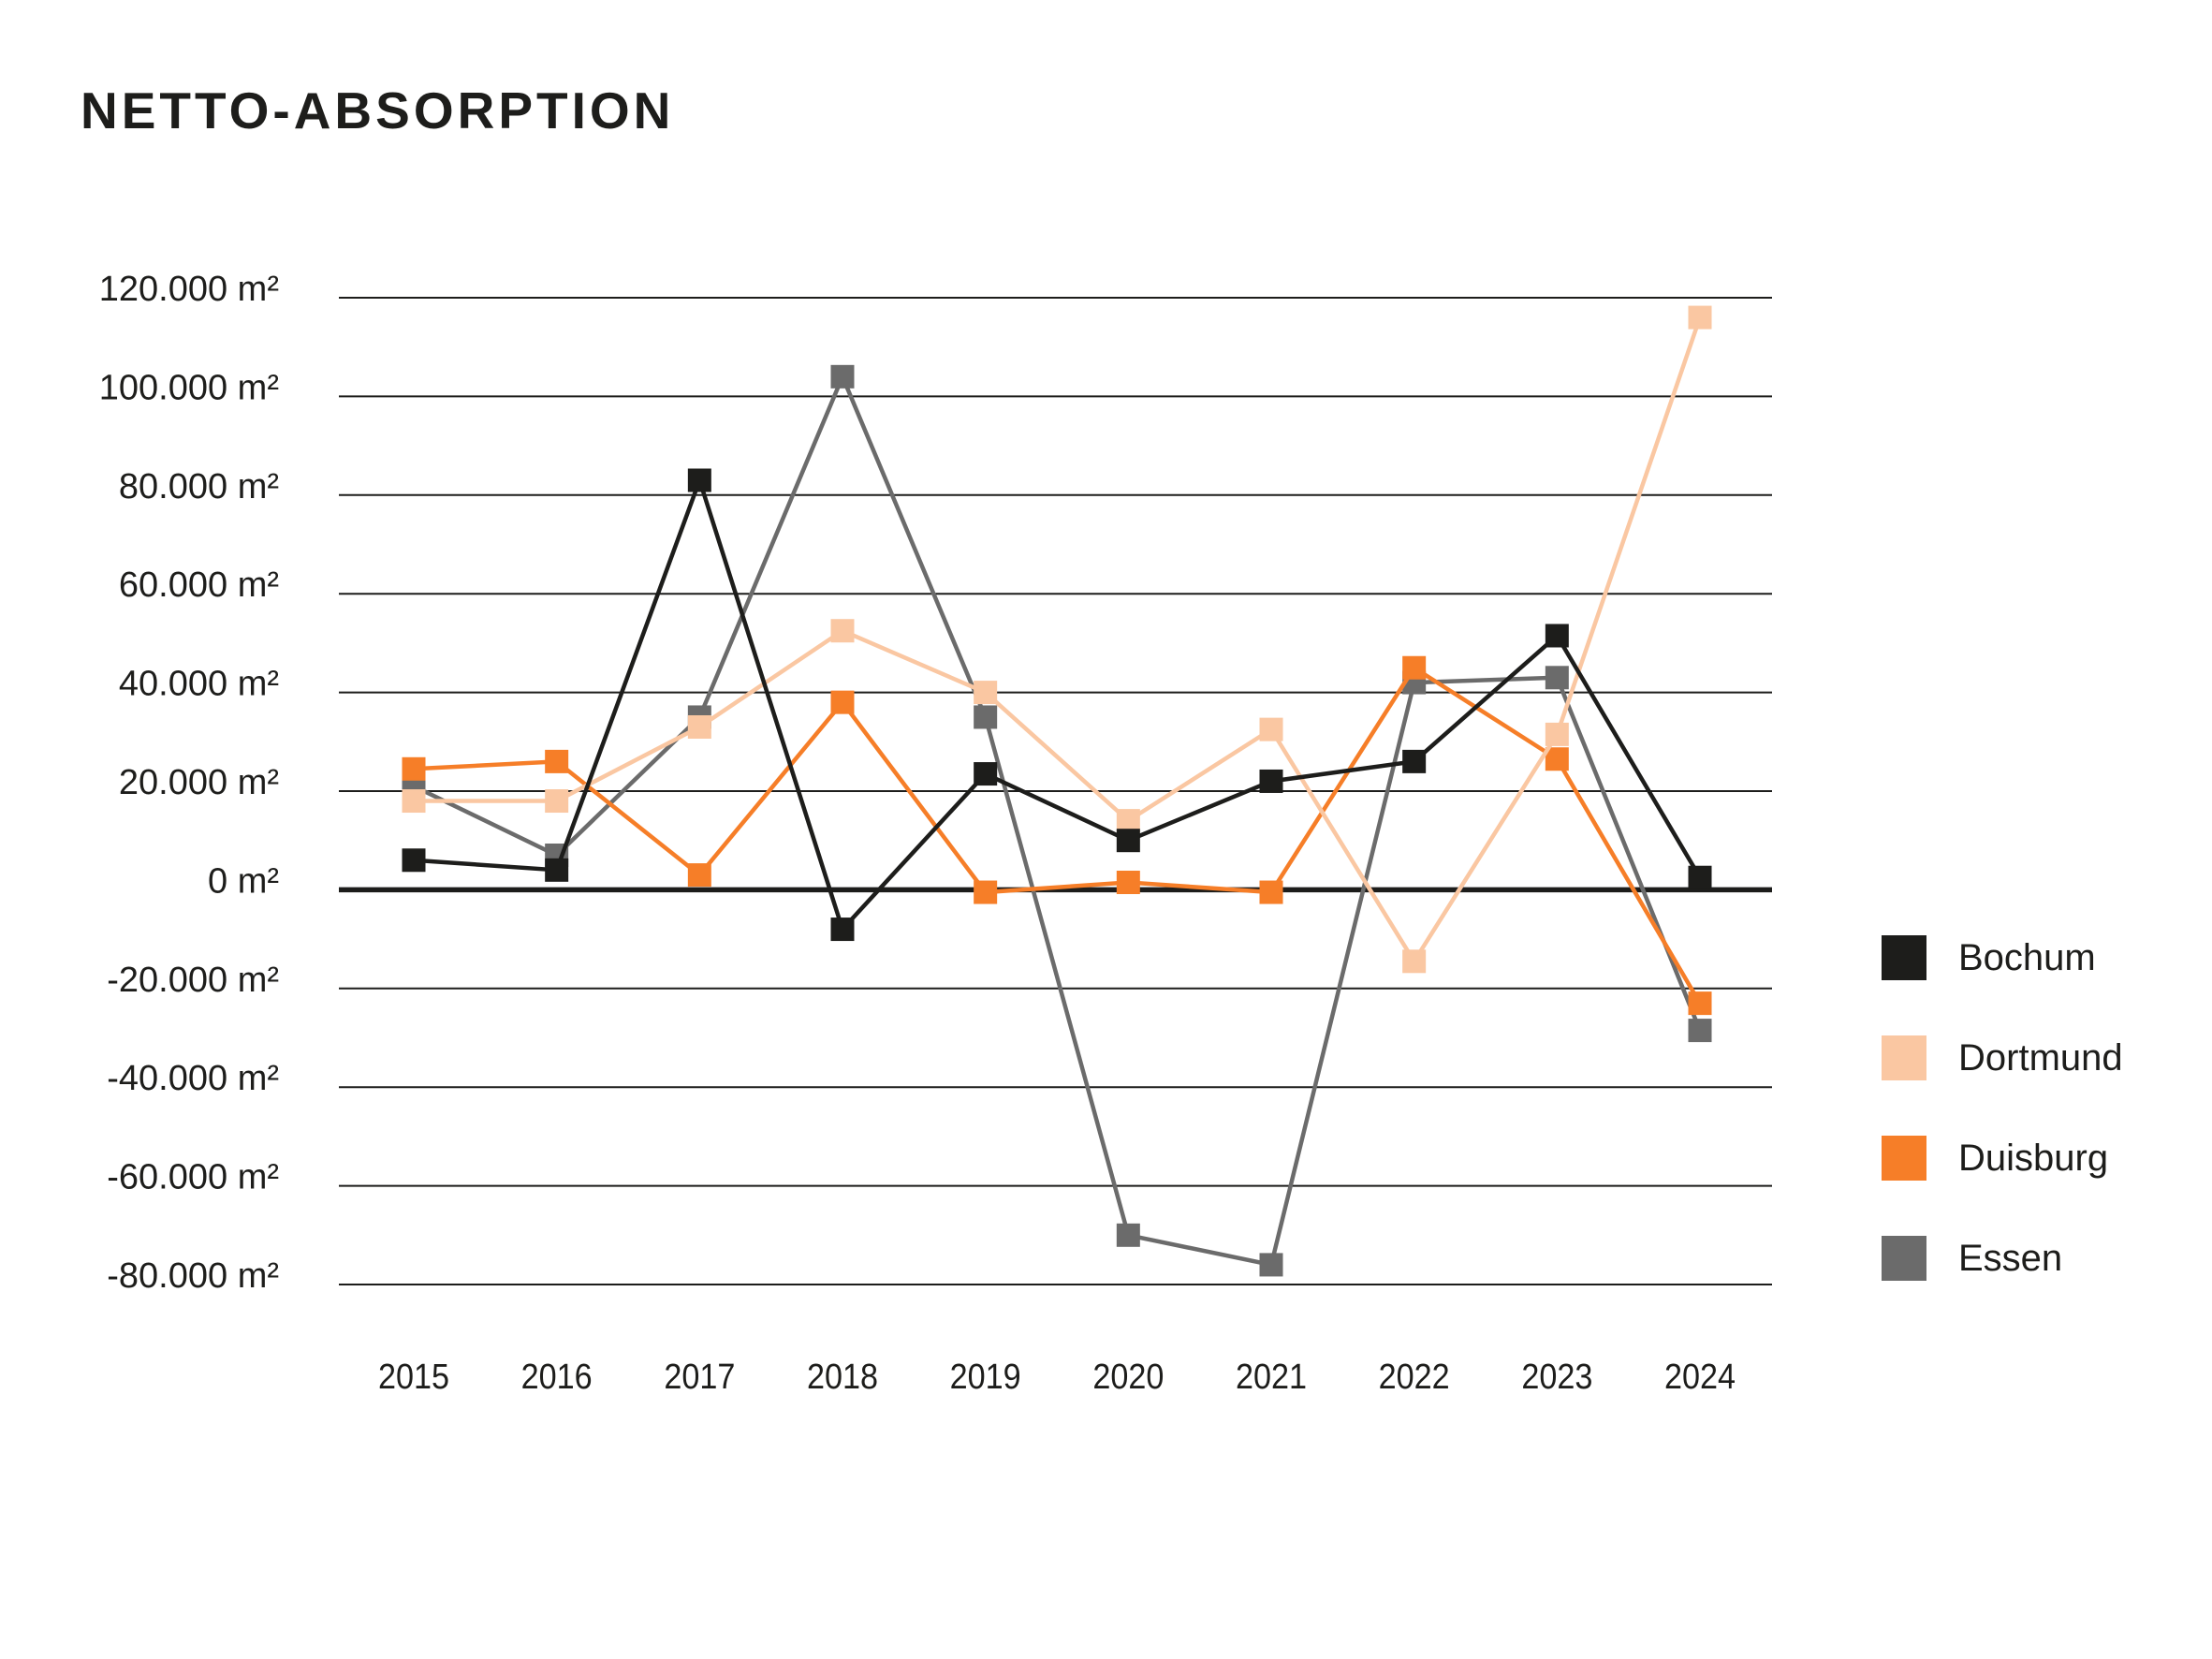 The image size is (2212, 1659). I want to click on legend-swatch-dortmund, so click(1904, 1057).